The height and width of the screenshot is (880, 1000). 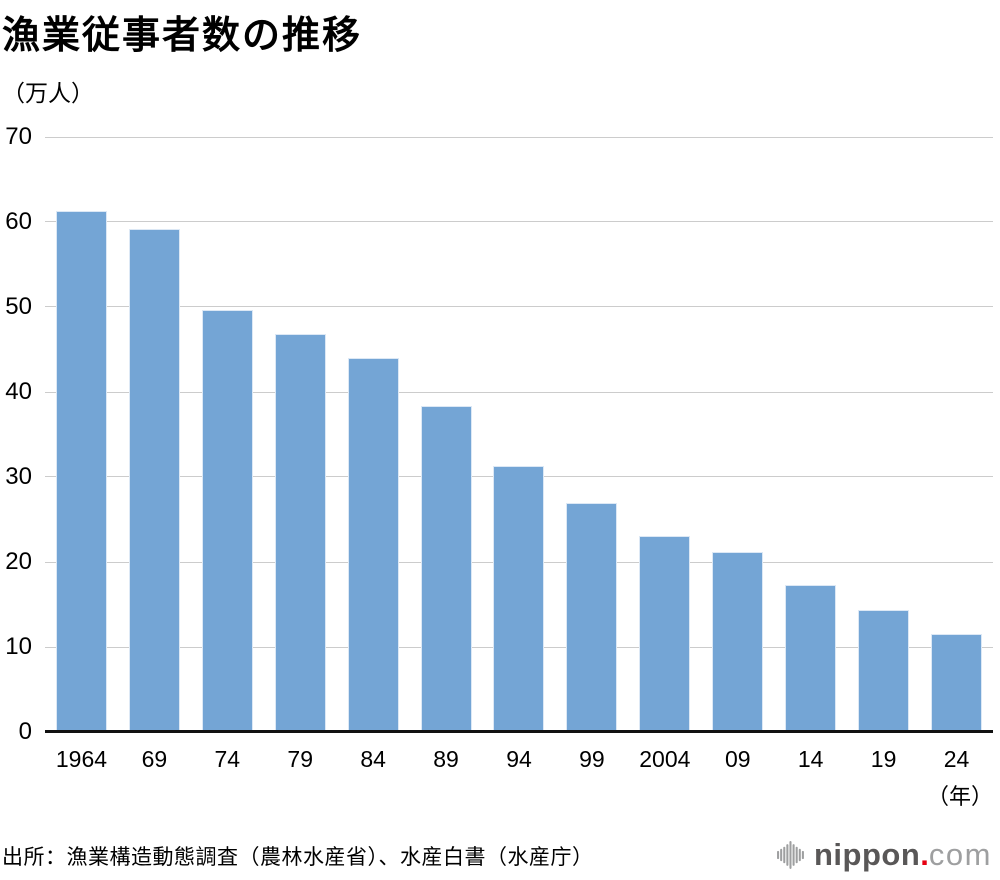 I want to click on x-tick-label-89: 89, so click(x=446, y=759).